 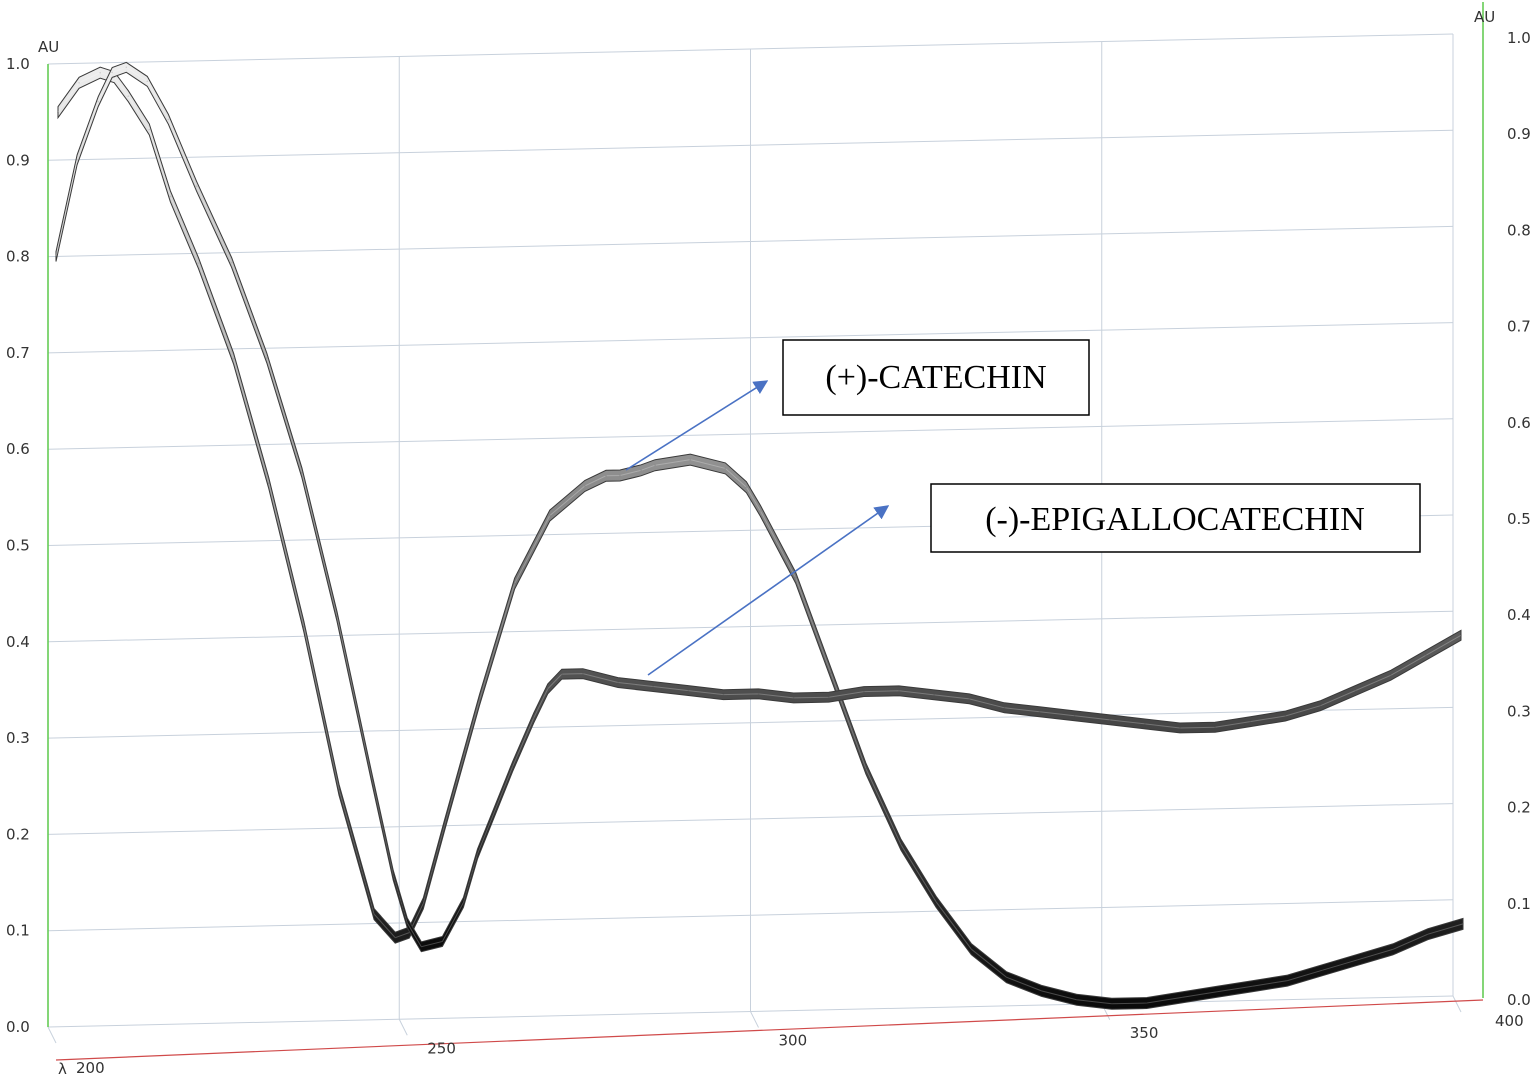 What do you see at coordinates (1519, 38) in the screenshot?
I see `right-y-tick-label: 1.0` at bounding box center [1519, 38].